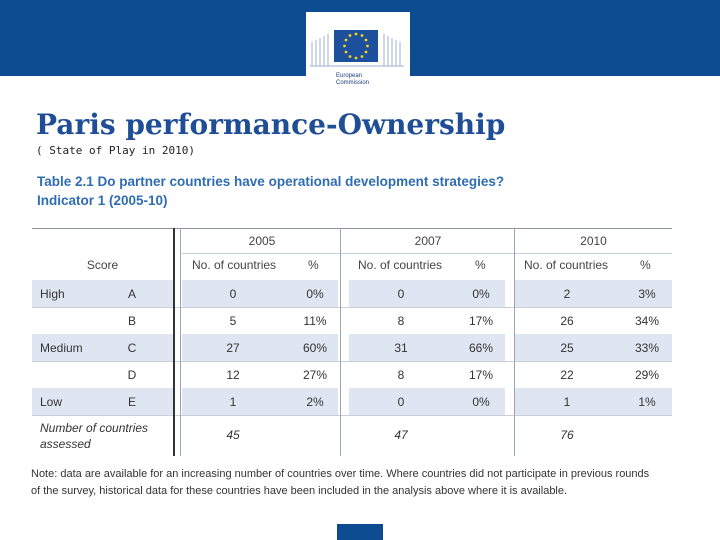 The width and height of the screenshot is (720, 540). I want to click on table-cell-c2005: 12, so click(233, 375).